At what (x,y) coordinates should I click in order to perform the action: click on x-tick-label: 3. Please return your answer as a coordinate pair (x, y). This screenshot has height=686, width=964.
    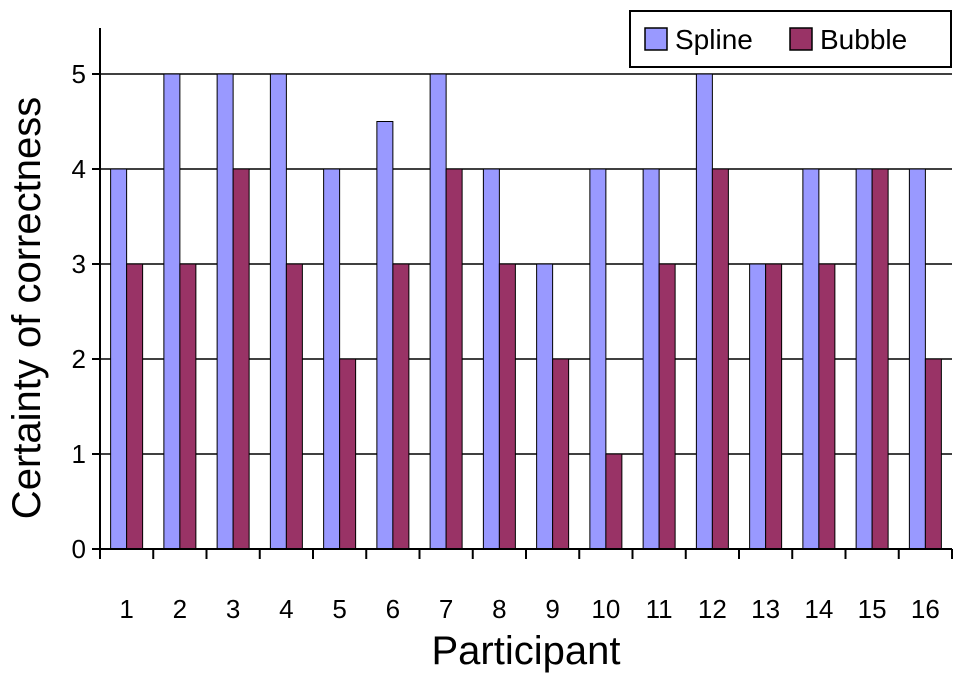
    Looking at the image, I should click on (233, 609).